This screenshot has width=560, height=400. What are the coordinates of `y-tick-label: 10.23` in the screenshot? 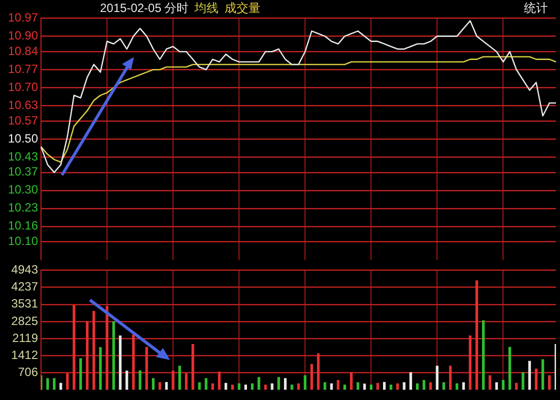 It's located at (23, 207).